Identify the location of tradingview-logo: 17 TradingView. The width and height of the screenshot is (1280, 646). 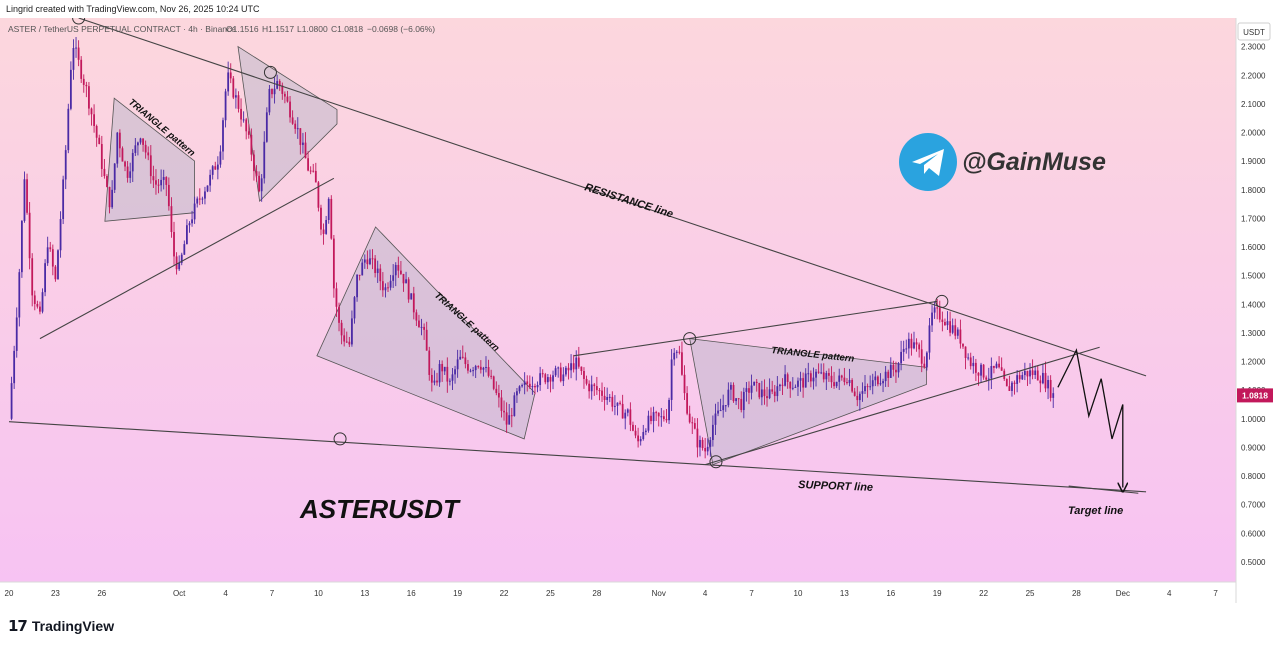
(61, 626).